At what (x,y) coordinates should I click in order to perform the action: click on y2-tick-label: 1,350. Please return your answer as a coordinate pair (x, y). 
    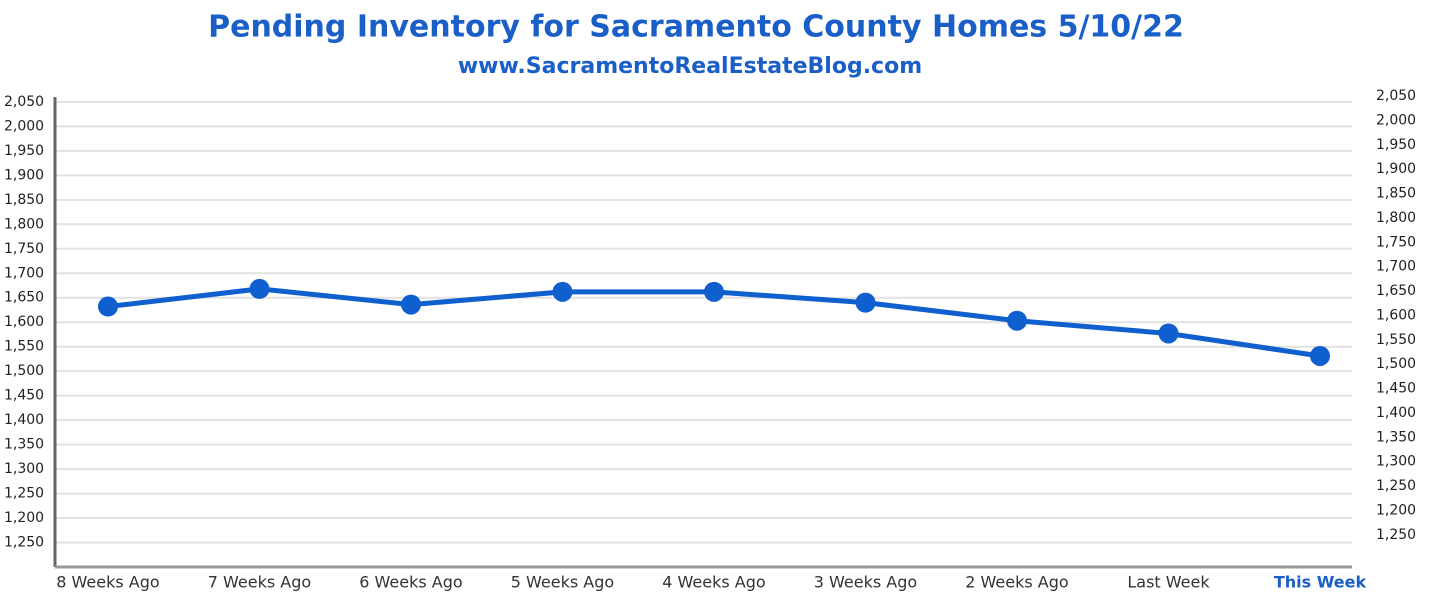
    Looking at the image, I should click on (1396, 437).